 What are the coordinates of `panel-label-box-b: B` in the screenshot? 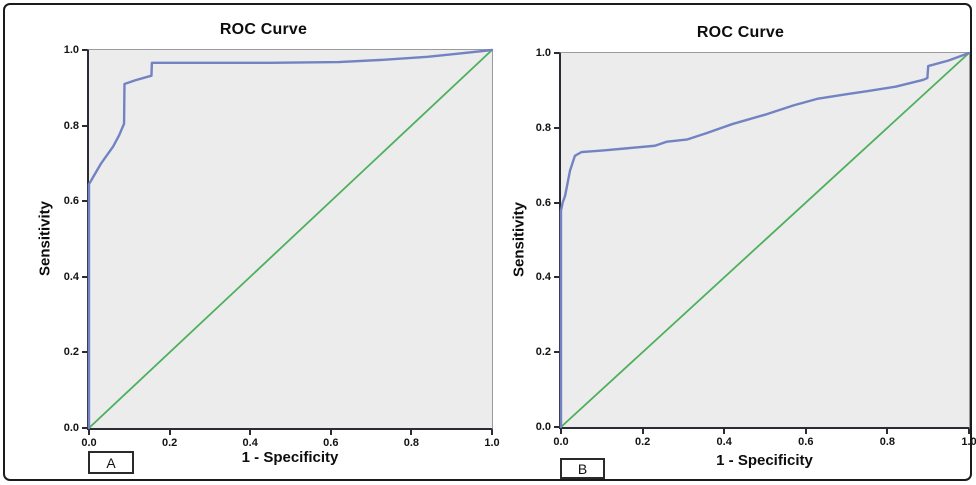 It's located at (582, 468).